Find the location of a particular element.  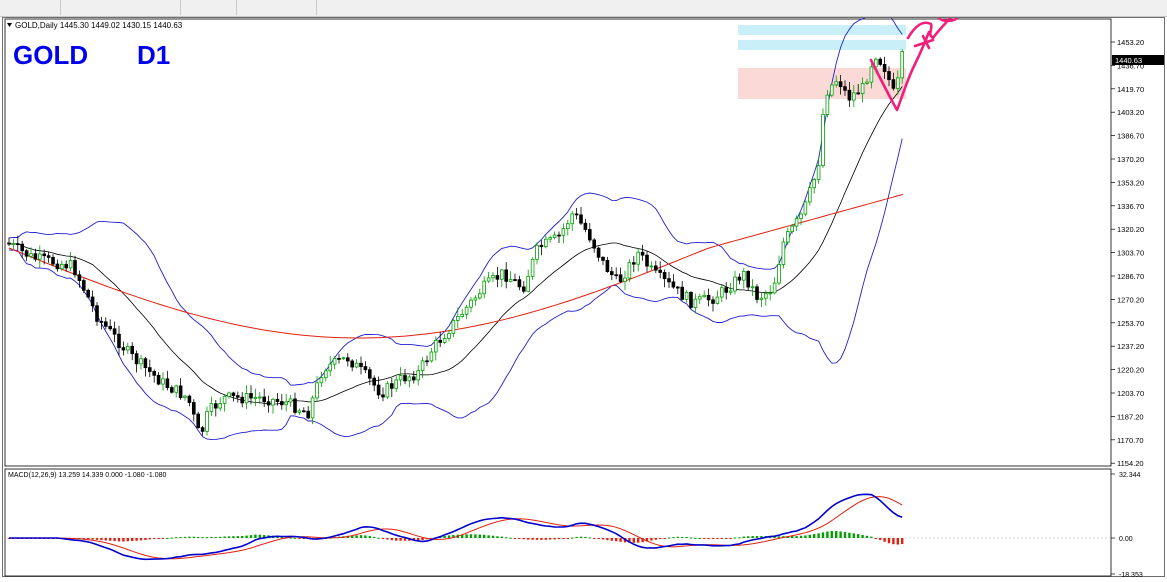

supply-zone-top is located at coordinates (822, 30).